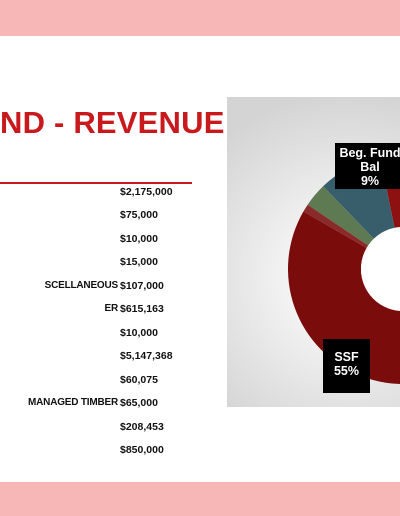 Image resolution: width=400 pixels, height=516 pixels. I want to click on revenue-amount: $65,000, so click(139, 403).